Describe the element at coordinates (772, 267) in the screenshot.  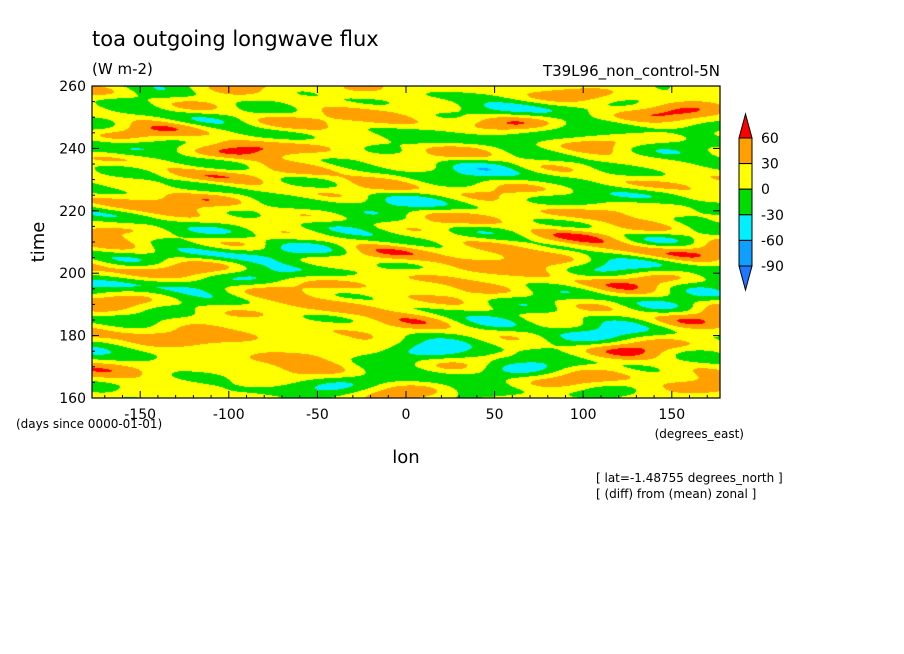
I see `colorbar-label: -90` at that location.